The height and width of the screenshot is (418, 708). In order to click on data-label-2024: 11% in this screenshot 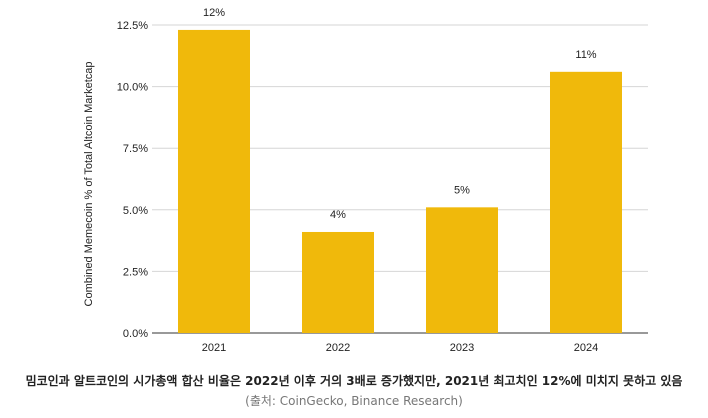, I will do `click(585, 55)`.